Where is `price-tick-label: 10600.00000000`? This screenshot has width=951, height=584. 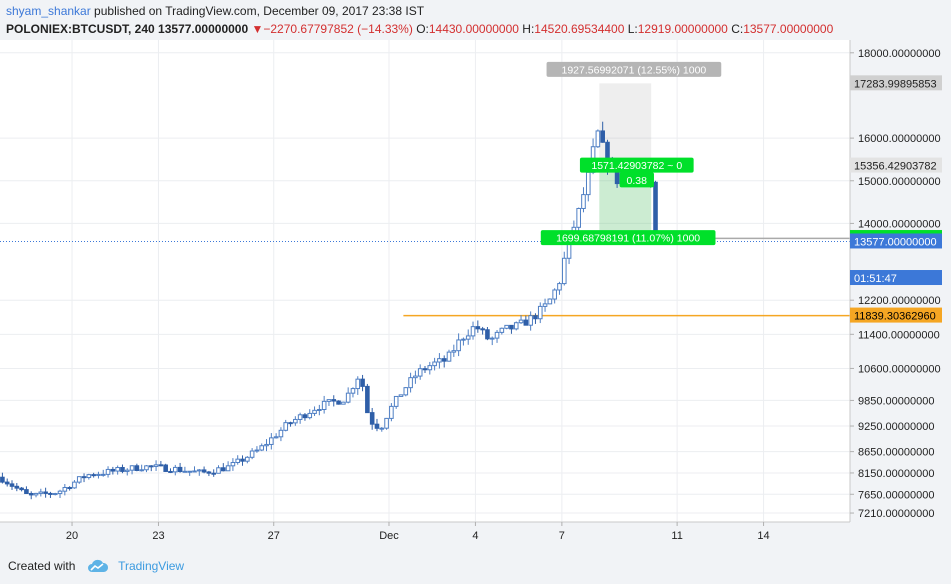 price-tick-label: 10600.00000000 is located at coordinates (899, 369).